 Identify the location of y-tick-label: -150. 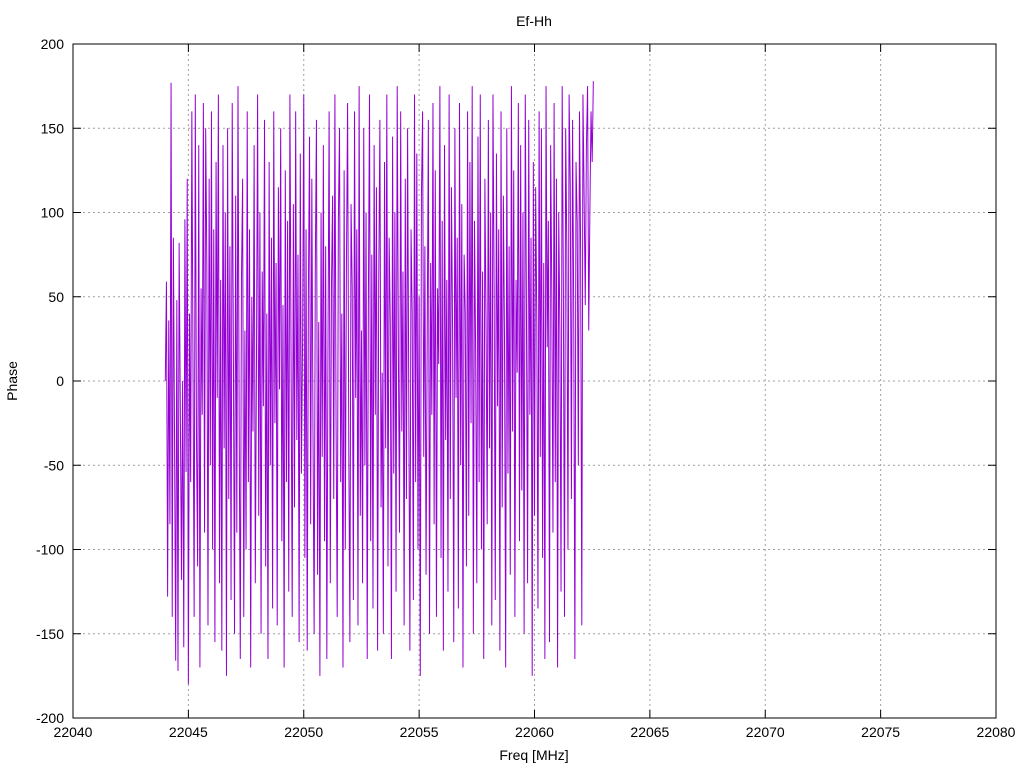
(50, 634).